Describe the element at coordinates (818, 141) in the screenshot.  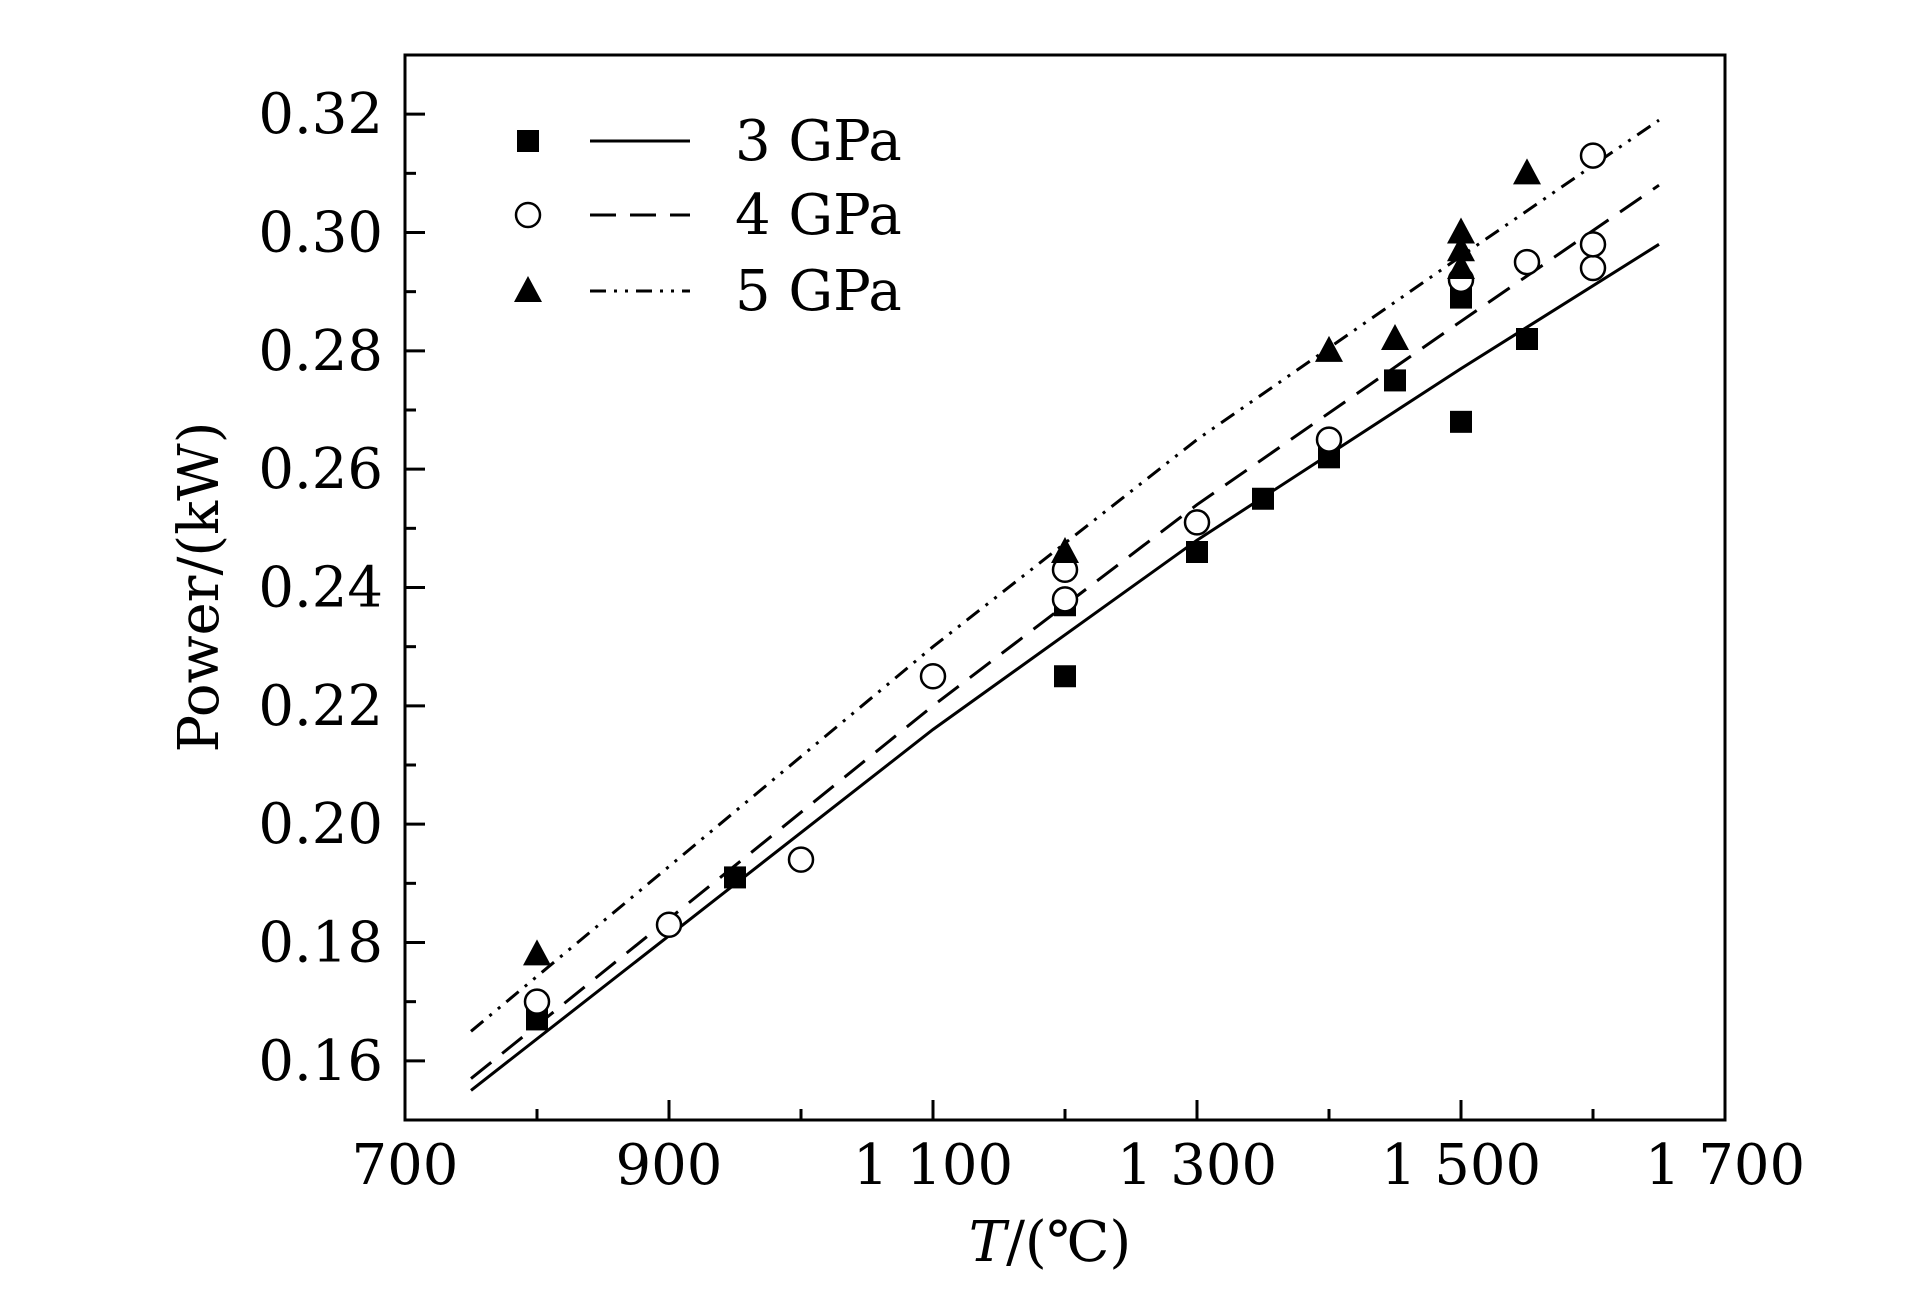
I see `legend-label-series-1: 3 GPa` at that location.